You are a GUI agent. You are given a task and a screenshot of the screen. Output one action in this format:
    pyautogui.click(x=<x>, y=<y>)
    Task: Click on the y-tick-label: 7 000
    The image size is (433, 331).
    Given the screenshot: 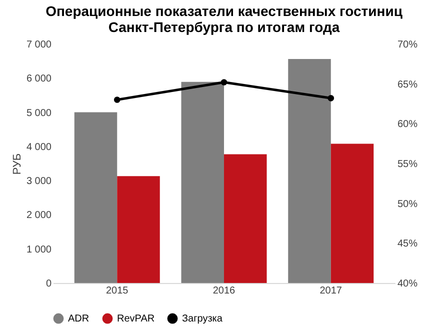 What is the action you would take?
    pyautogui.click(x=39, y=45)
    